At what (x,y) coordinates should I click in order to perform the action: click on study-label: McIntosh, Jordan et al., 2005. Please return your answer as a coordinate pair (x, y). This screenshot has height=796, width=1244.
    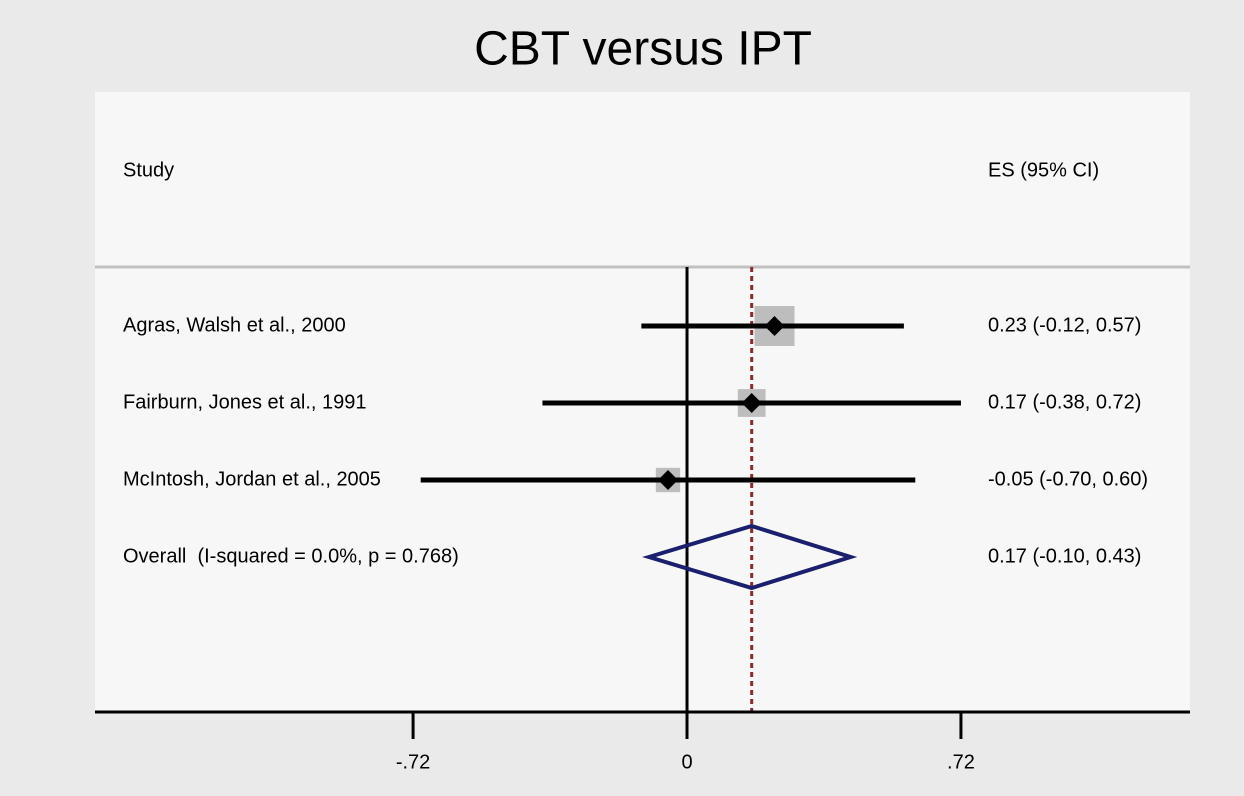
    Looking at the image, I should click on (252, 479).